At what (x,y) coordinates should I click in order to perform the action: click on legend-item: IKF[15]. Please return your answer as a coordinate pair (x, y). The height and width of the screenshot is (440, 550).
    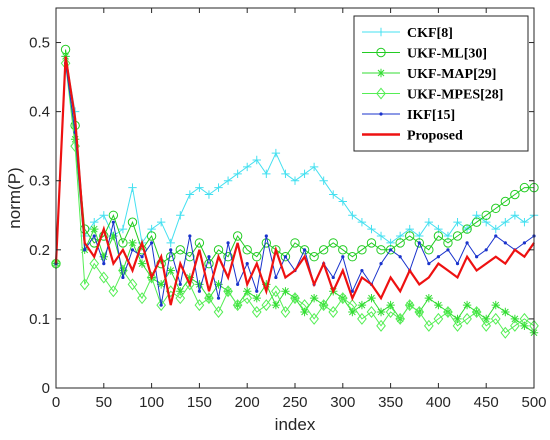
    Looking at the image, I should click on (408, 115).